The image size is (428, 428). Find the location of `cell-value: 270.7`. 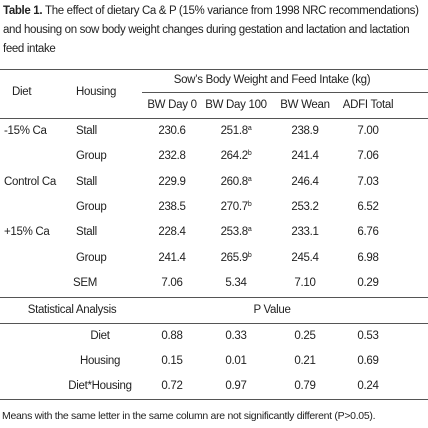

cell-value: 270.7 is located at coordinates (234, 206).